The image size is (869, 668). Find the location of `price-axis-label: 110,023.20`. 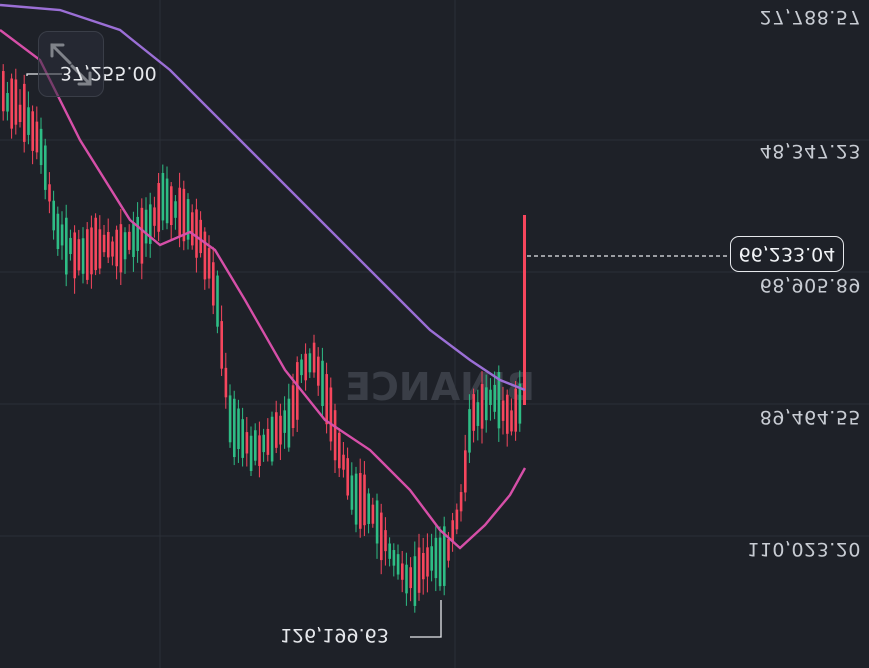

price-axis-label: 110,023.20 is located at coordinates (804, 549).